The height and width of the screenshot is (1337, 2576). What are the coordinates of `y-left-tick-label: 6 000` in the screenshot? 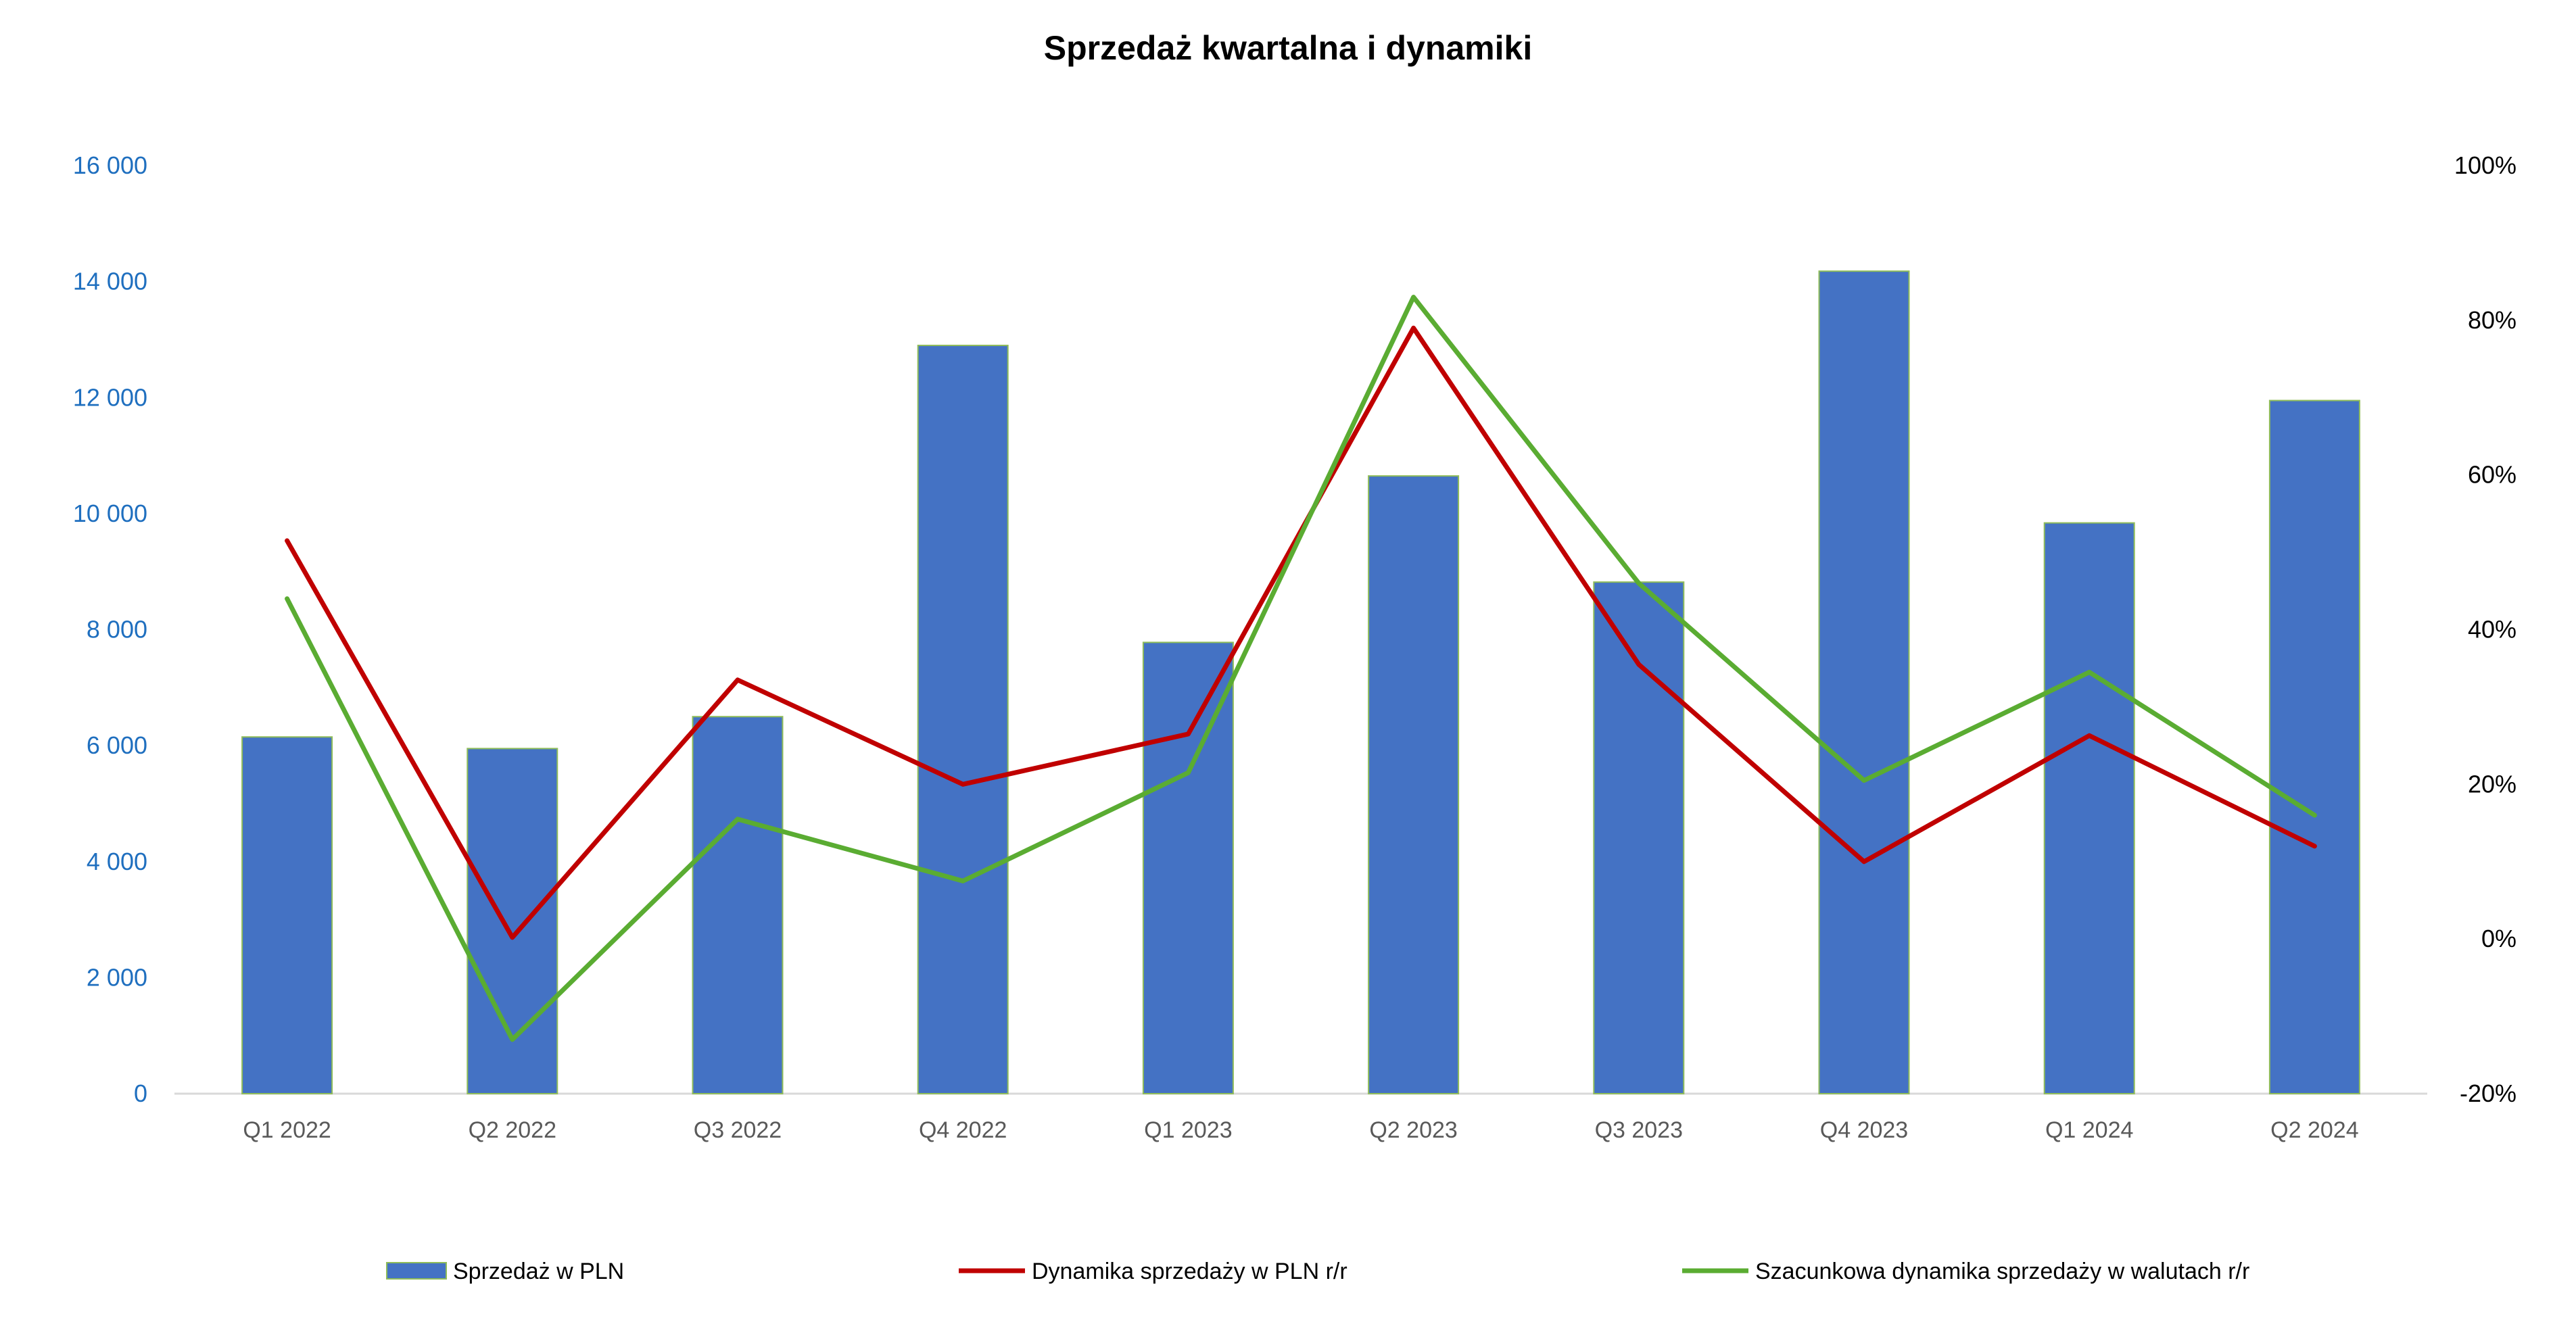 It's located at (117, 745).